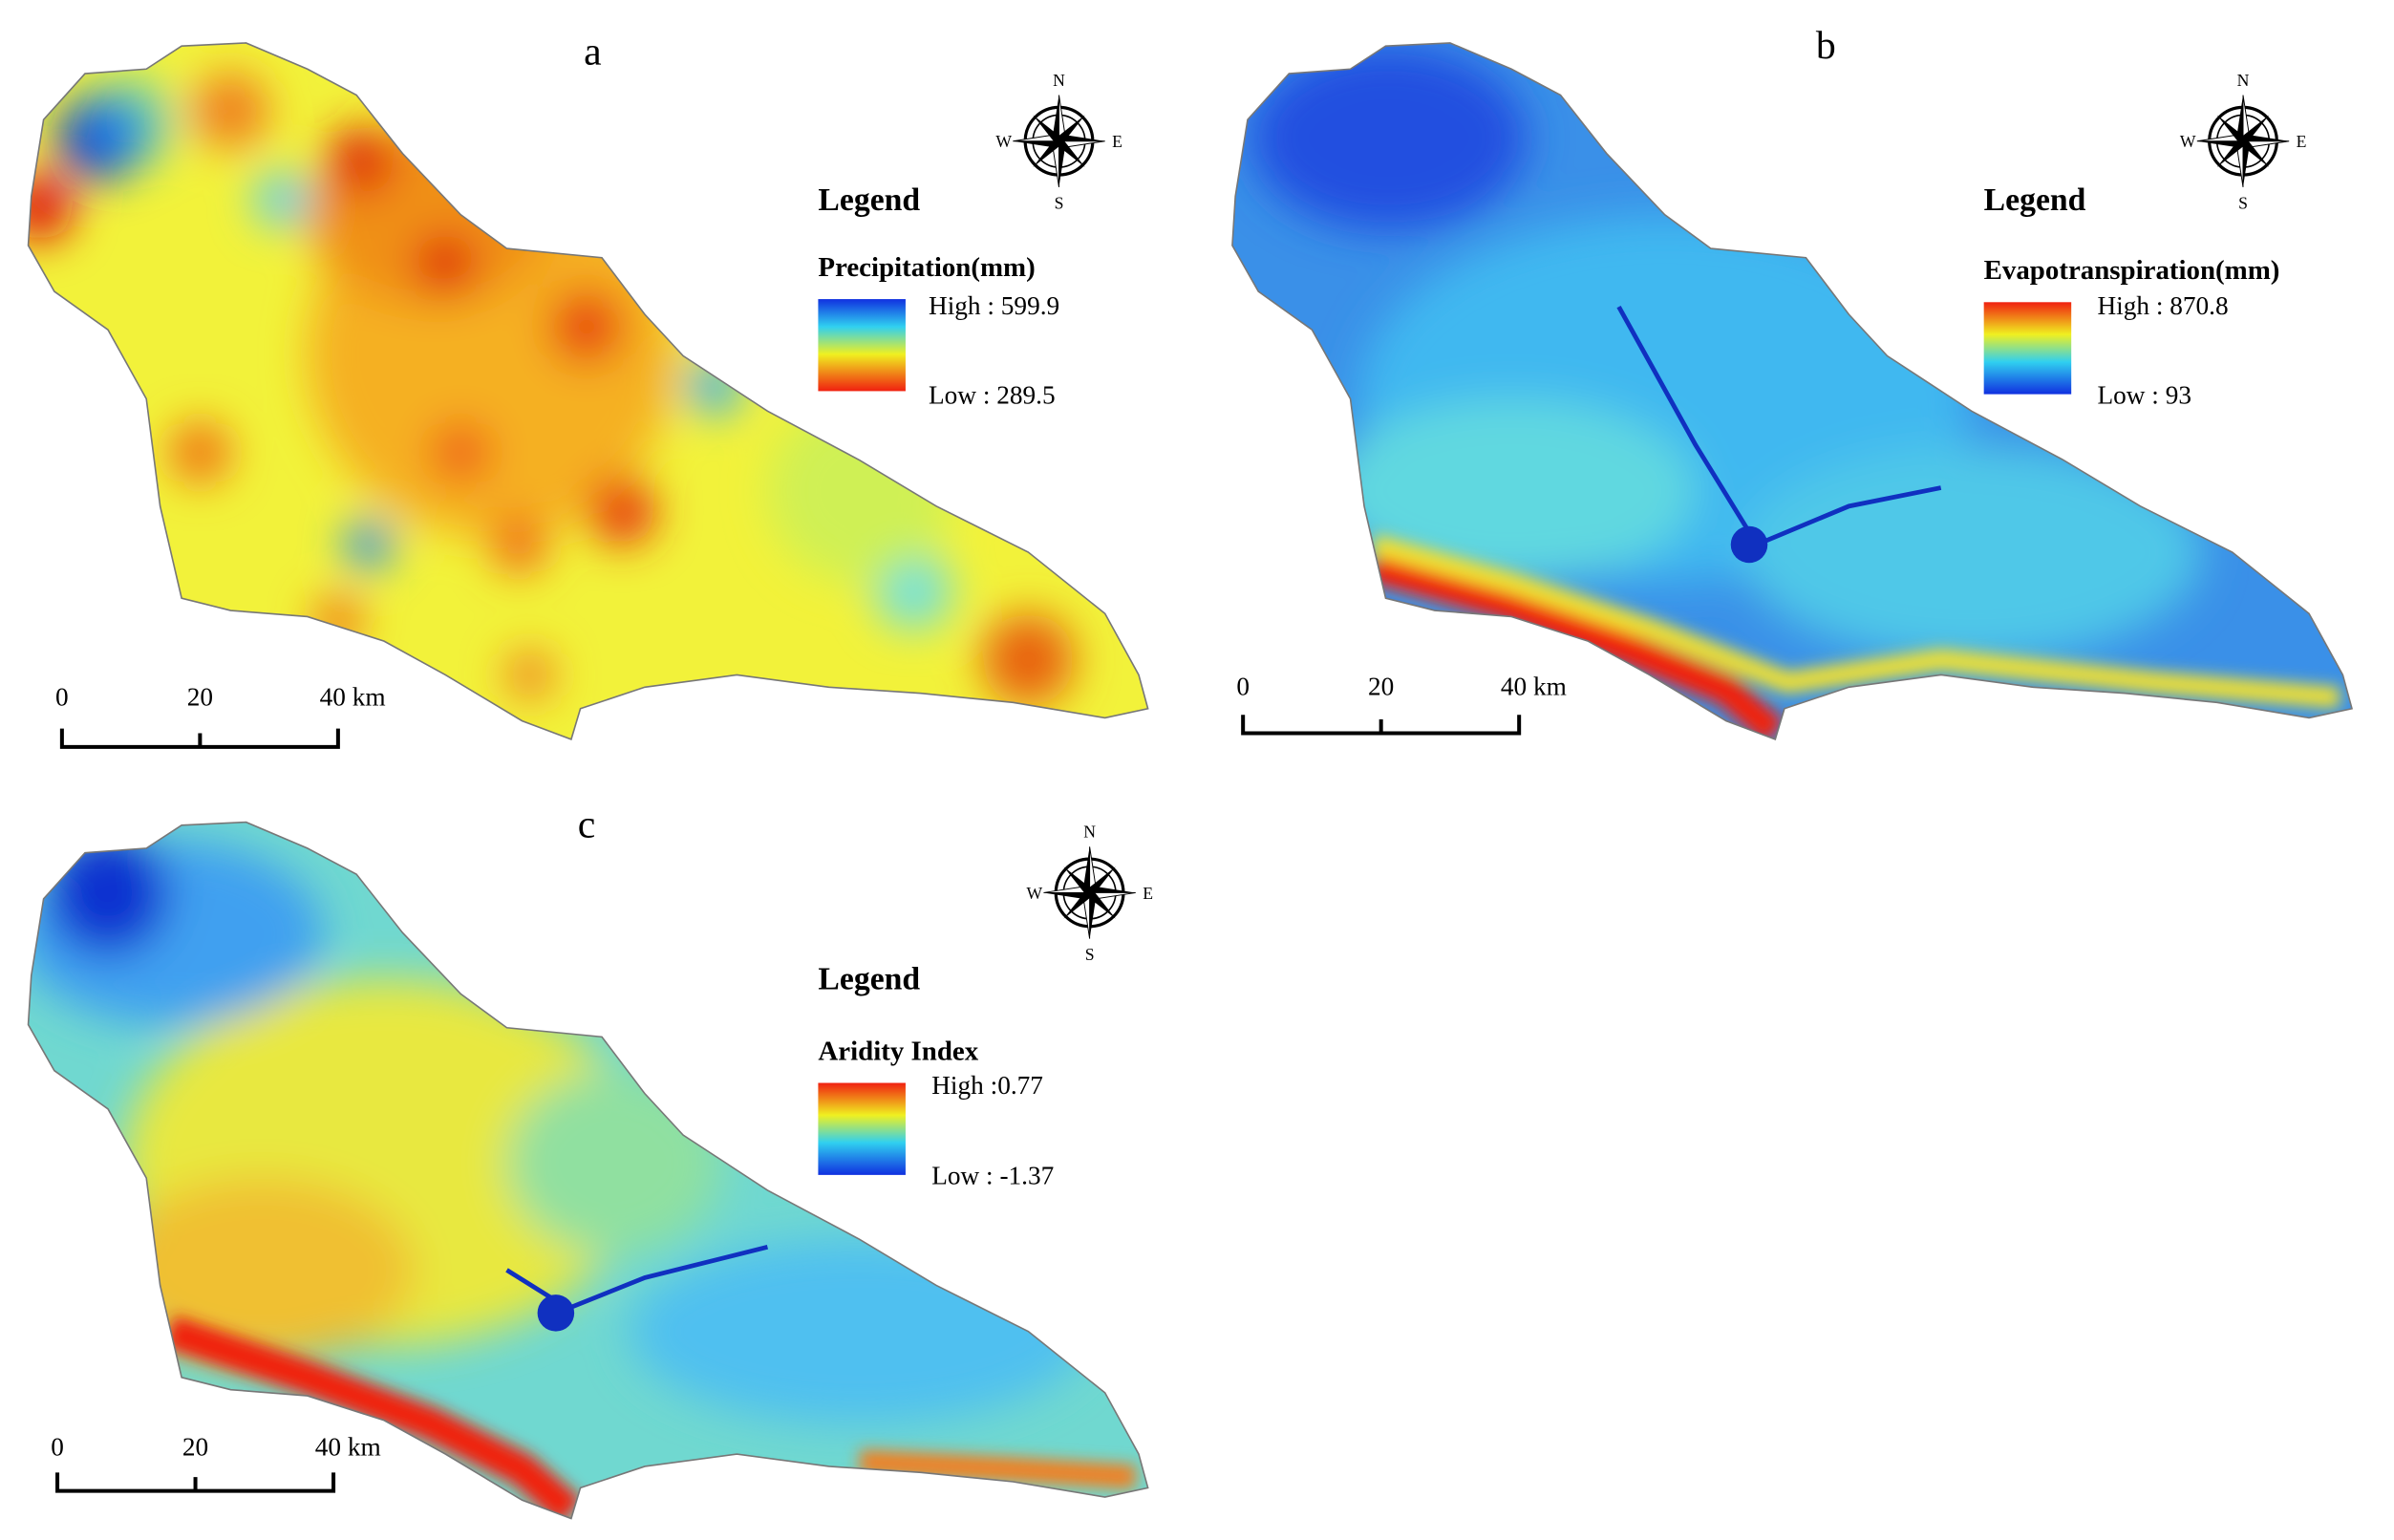 The image size is (2394, 1540). Describe the element at coordinates (993, 1176) in the screenshot. I see `legend-low: Low : -1.37` at that location.